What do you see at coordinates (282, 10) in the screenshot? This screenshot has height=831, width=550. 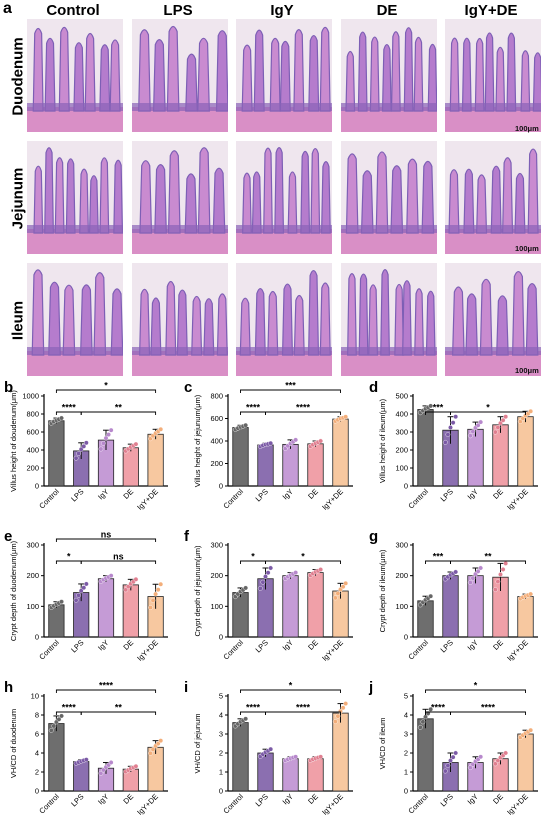 I see `column-header-igy: IgY` at bounding box center [282, 10].